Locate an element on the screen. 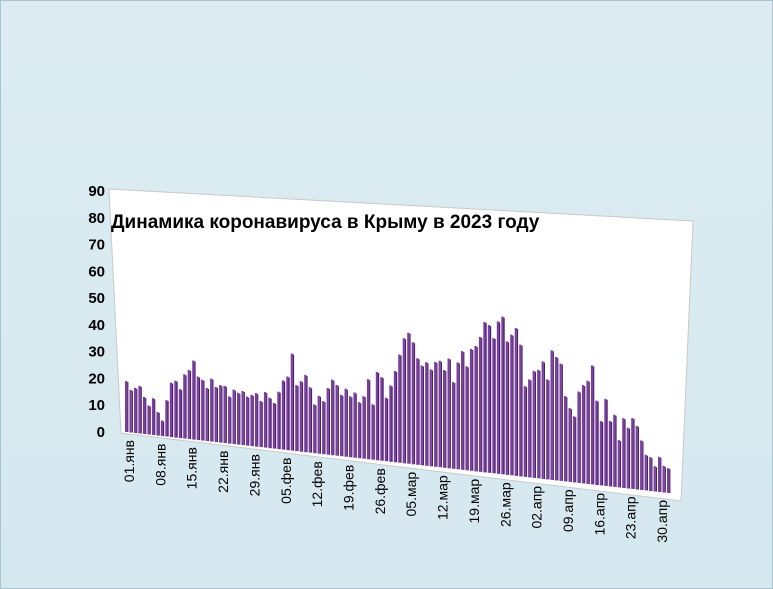 The width and height of the screenshot is (773, 589). x-tick-label: 02.апр is located at coordinates (537, 507).